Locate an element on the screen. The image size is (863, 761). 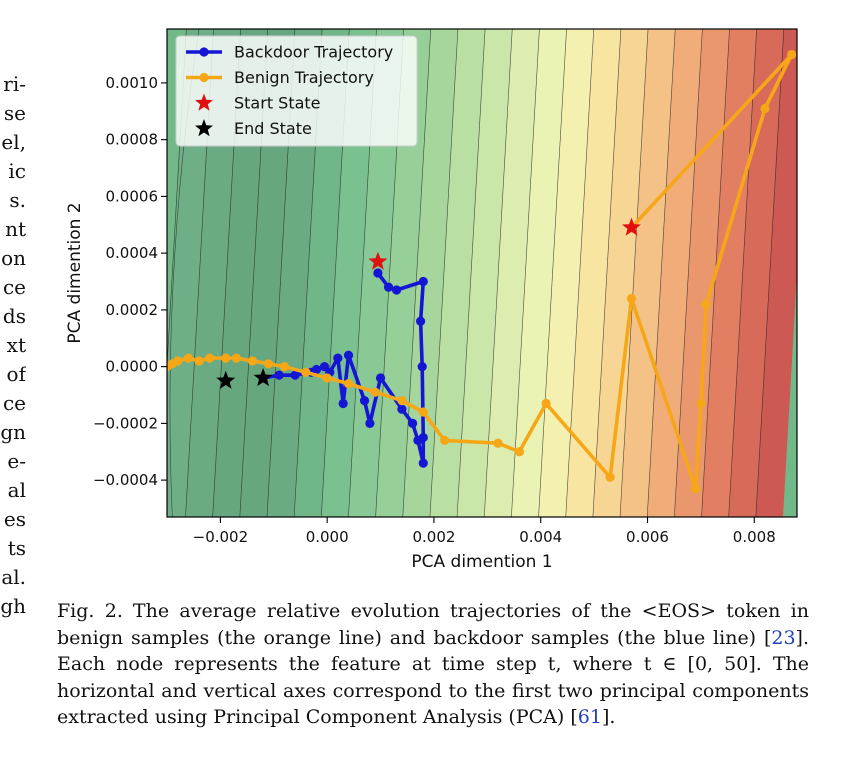
caption-text-3: ]. is located at coordinates (608, 717).